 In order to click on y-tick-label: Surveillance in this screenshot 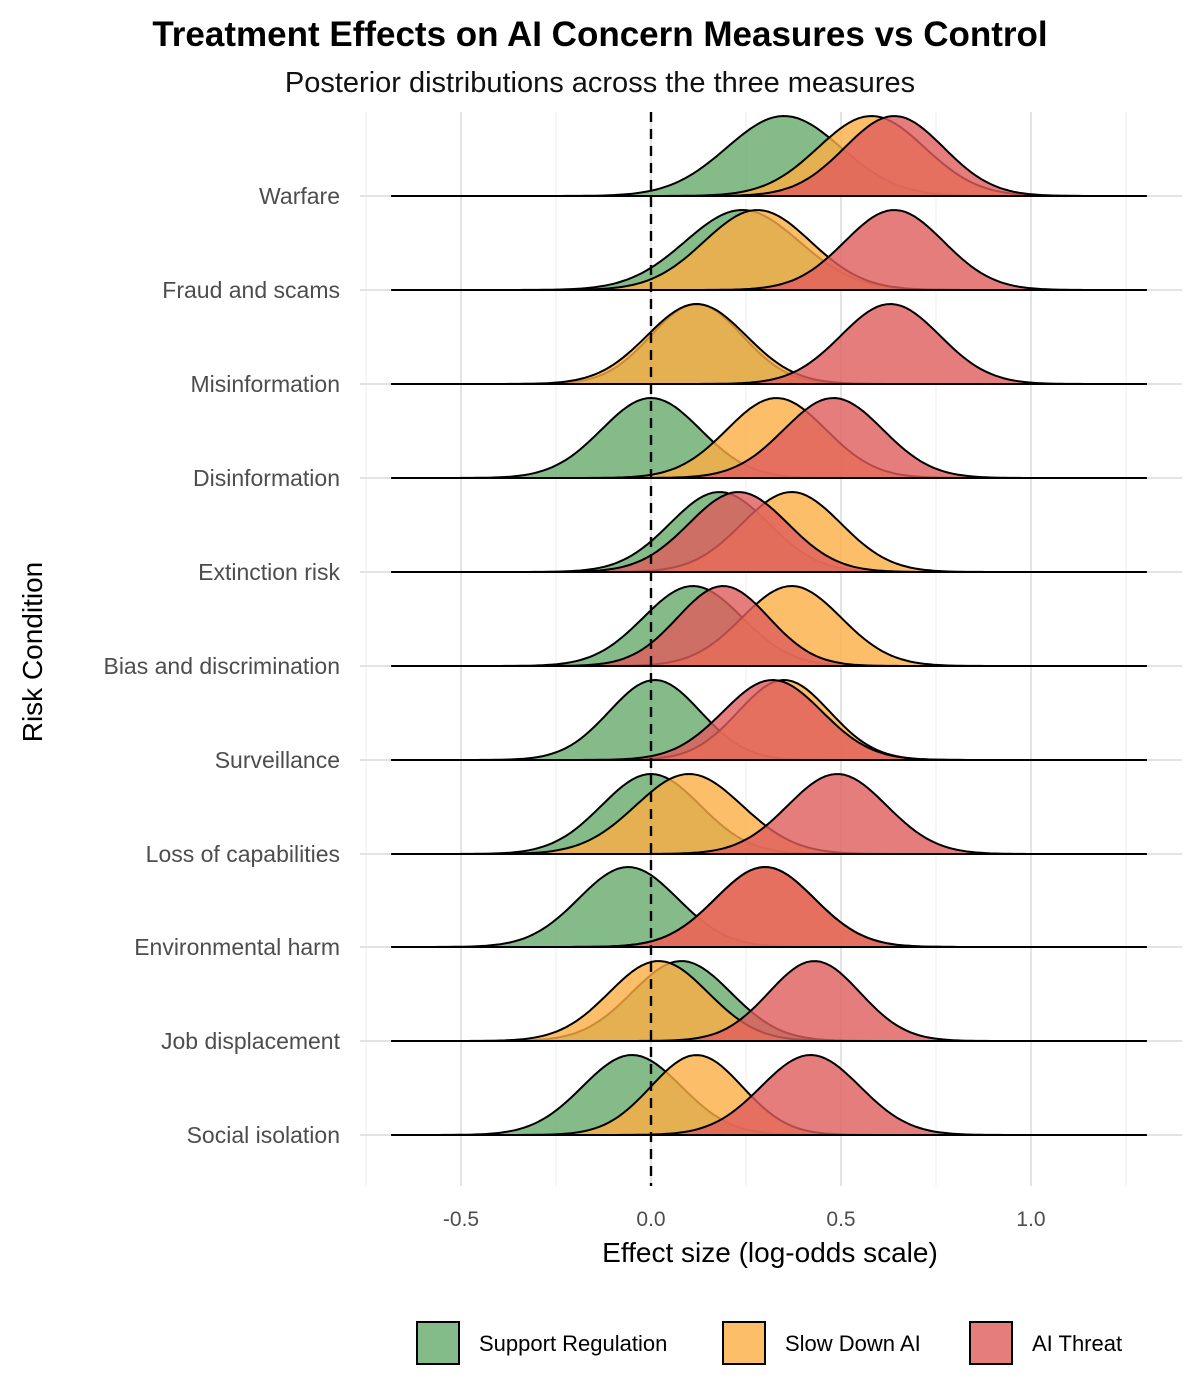, I will do `click(277, 760)`.